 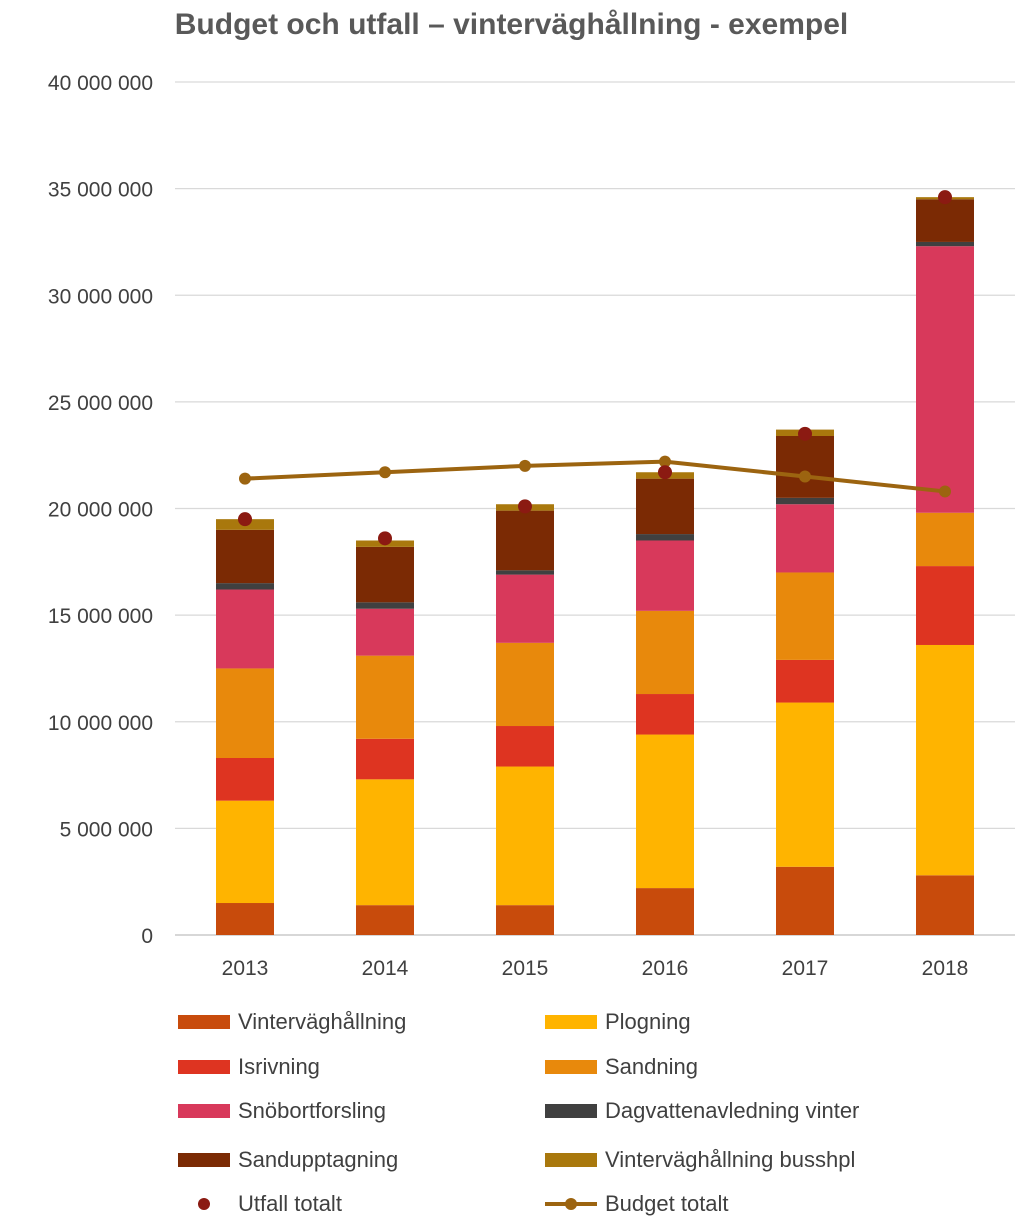 What do you see at coordinates (100, 296) in the screenshot?
I see `y-tick-label: 30 000 000` at bounding box center [100, 296].